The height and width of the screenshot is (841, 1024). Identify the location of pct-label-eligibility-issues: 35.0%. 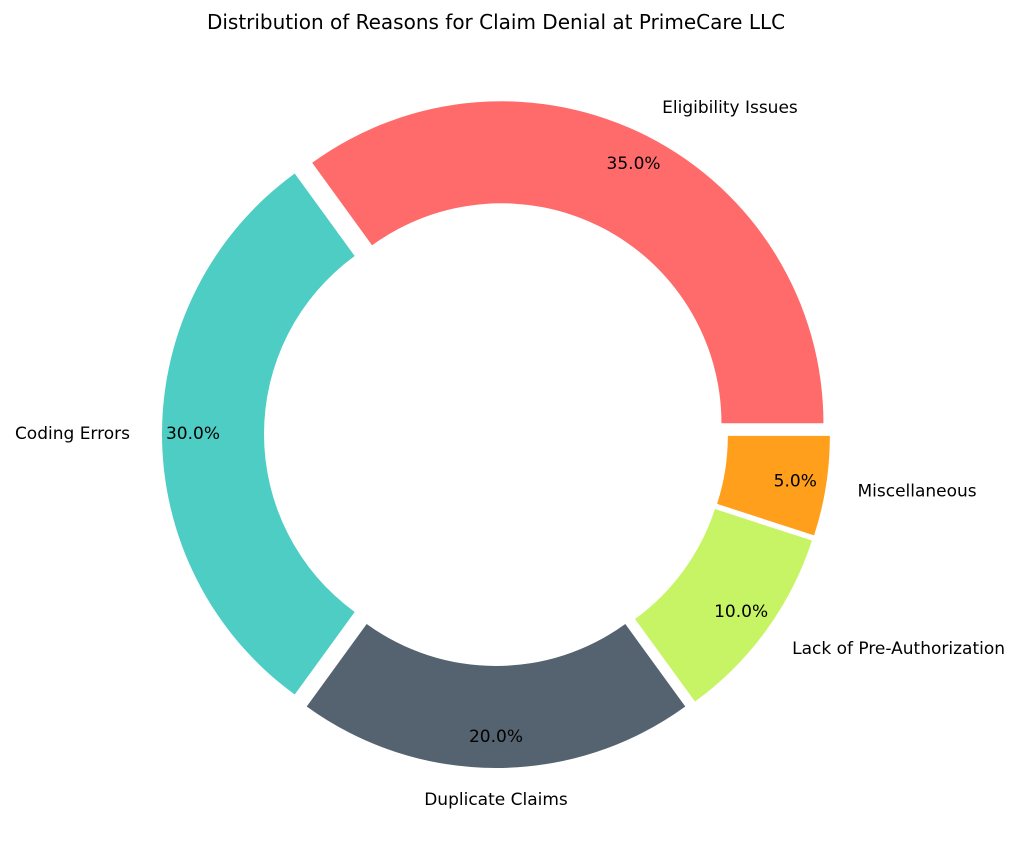
(634, 164).